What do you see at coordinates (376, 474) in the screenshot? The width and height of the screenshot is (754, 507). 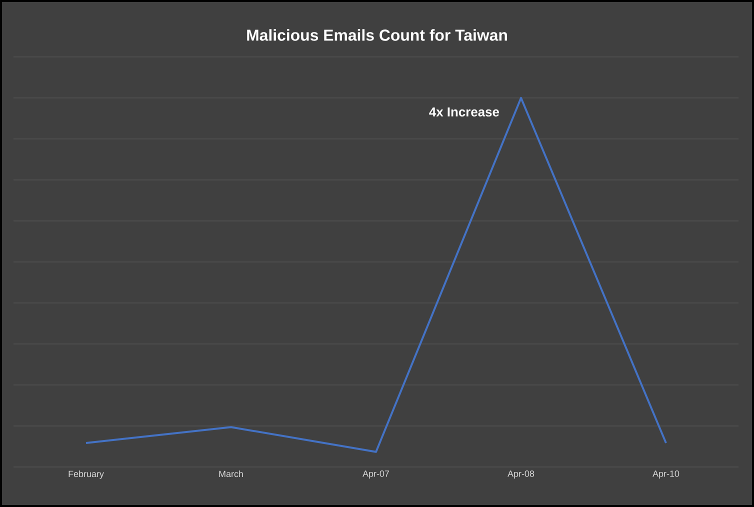 I see `x-tick-label: Apr-07` at bounding box center [376, 474].